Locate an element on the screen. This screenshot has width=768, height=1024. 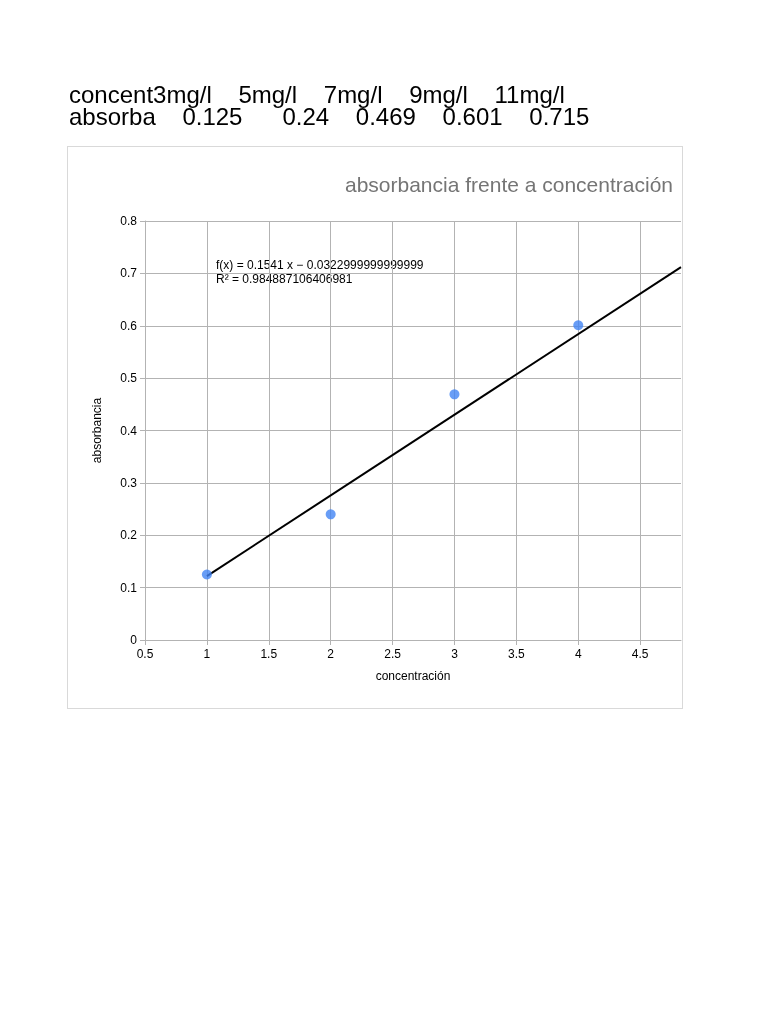
x-tick-label: 1 is located at coordinates (207, 654).